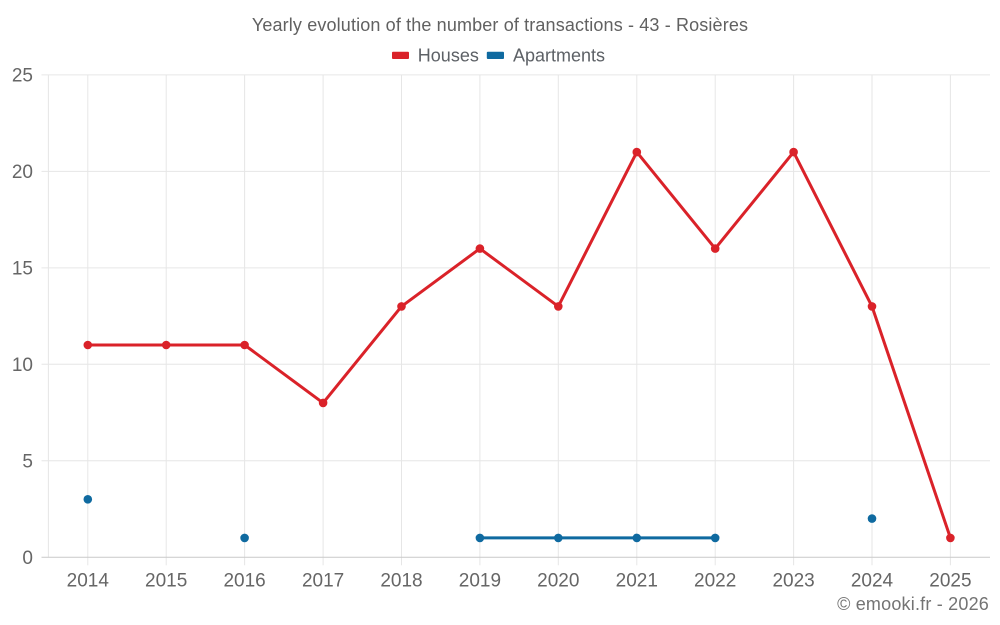 The image size is (1000, 625). What do you see at coordinates (22, 365) in the screenshot?
I see `svg-text: 10` at bounding box center [22, 365].